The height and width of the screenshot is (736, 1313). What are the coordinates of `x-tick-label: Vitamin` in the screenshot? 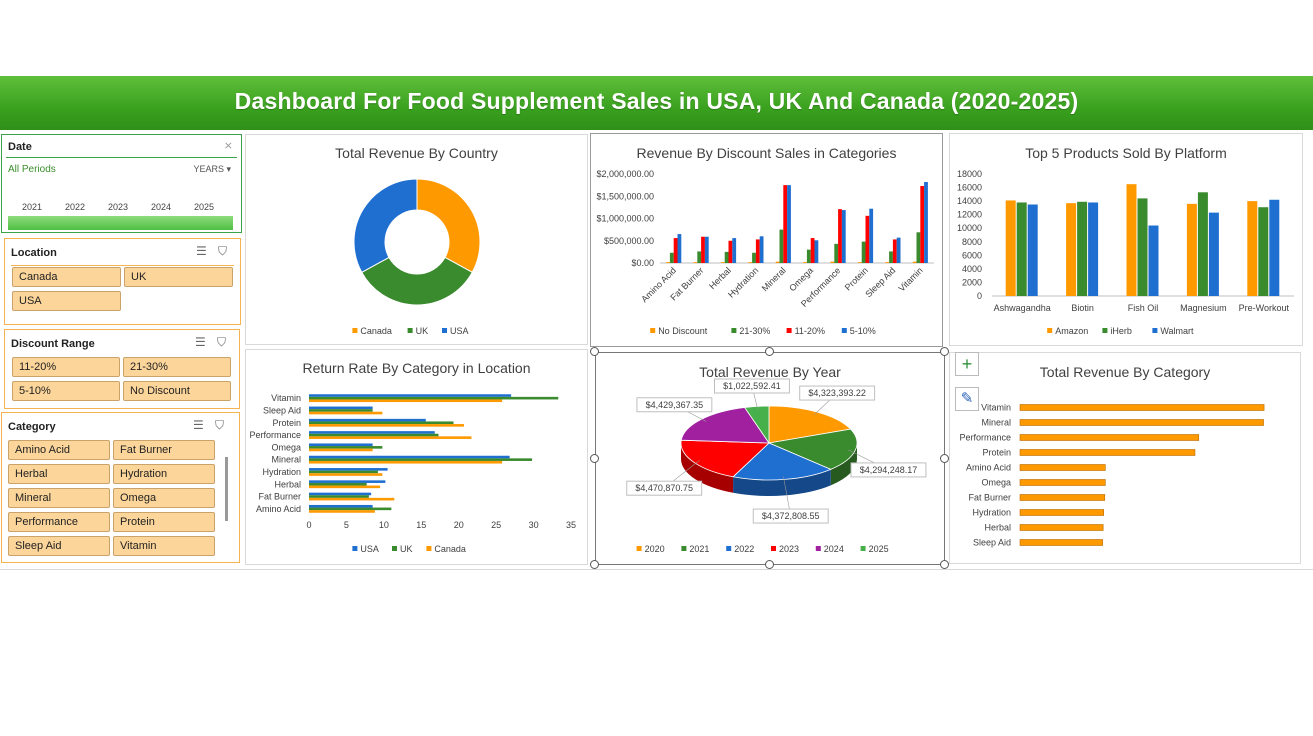 It's located at (911, 279).